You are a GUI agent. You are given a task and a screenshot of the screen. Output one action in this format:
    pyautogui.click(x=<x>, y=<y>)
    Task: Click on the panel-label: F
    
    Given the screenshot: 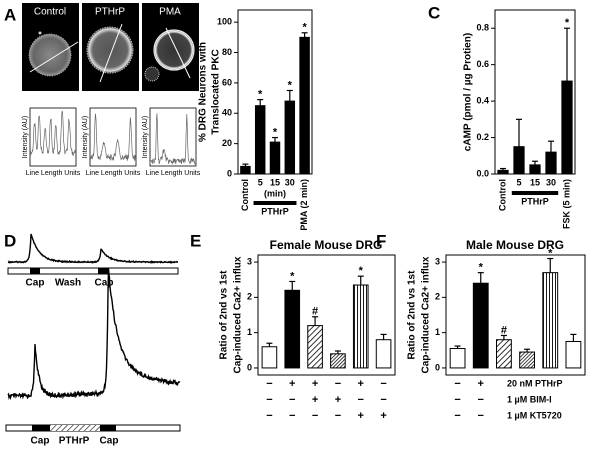 What is the action you would take?
    pyautogui.click(x=381, y=240)
    